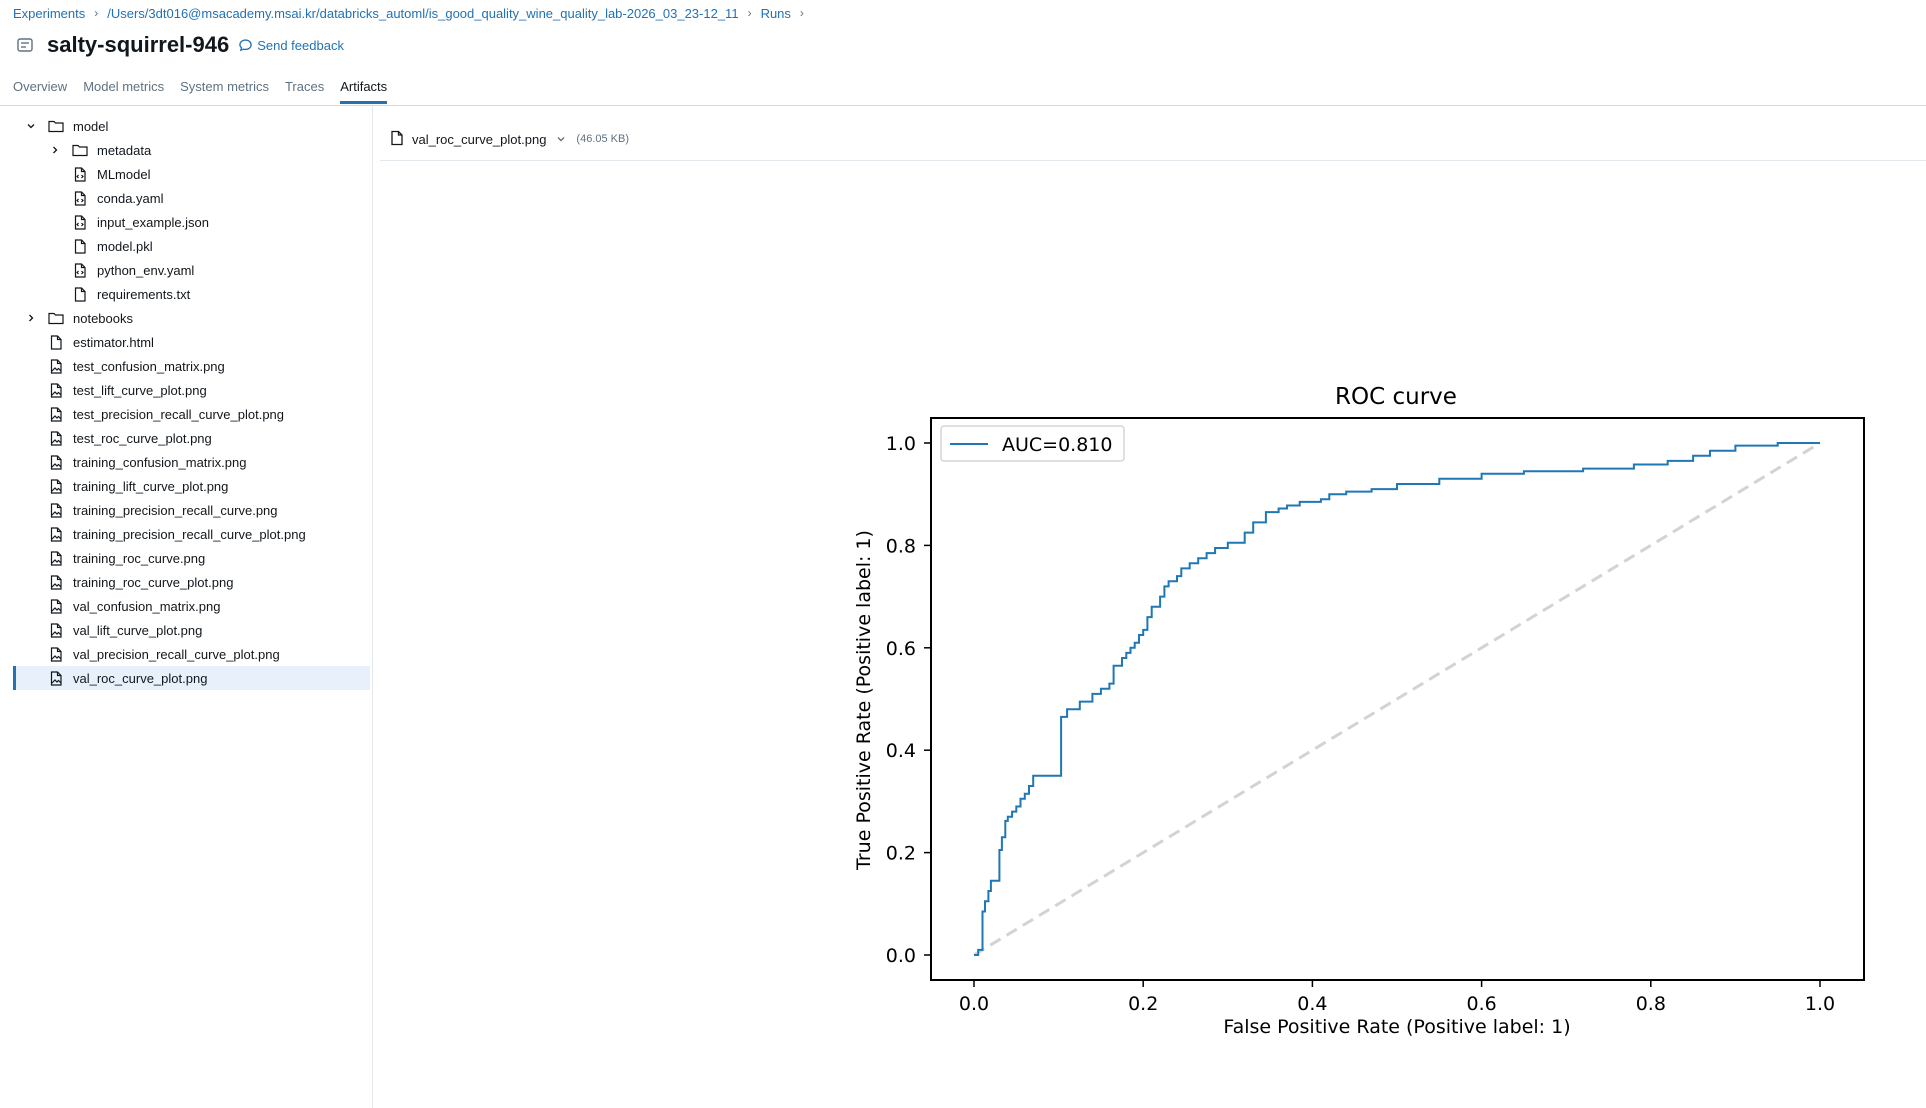 Image resolution: width=1926 pixels, height=1108 pixels. What do you see at coordinates (479, 139) in the screenshot?
I see `artifact-filename: val_roc_curve_plot.png` at bounding box center [479, 139].